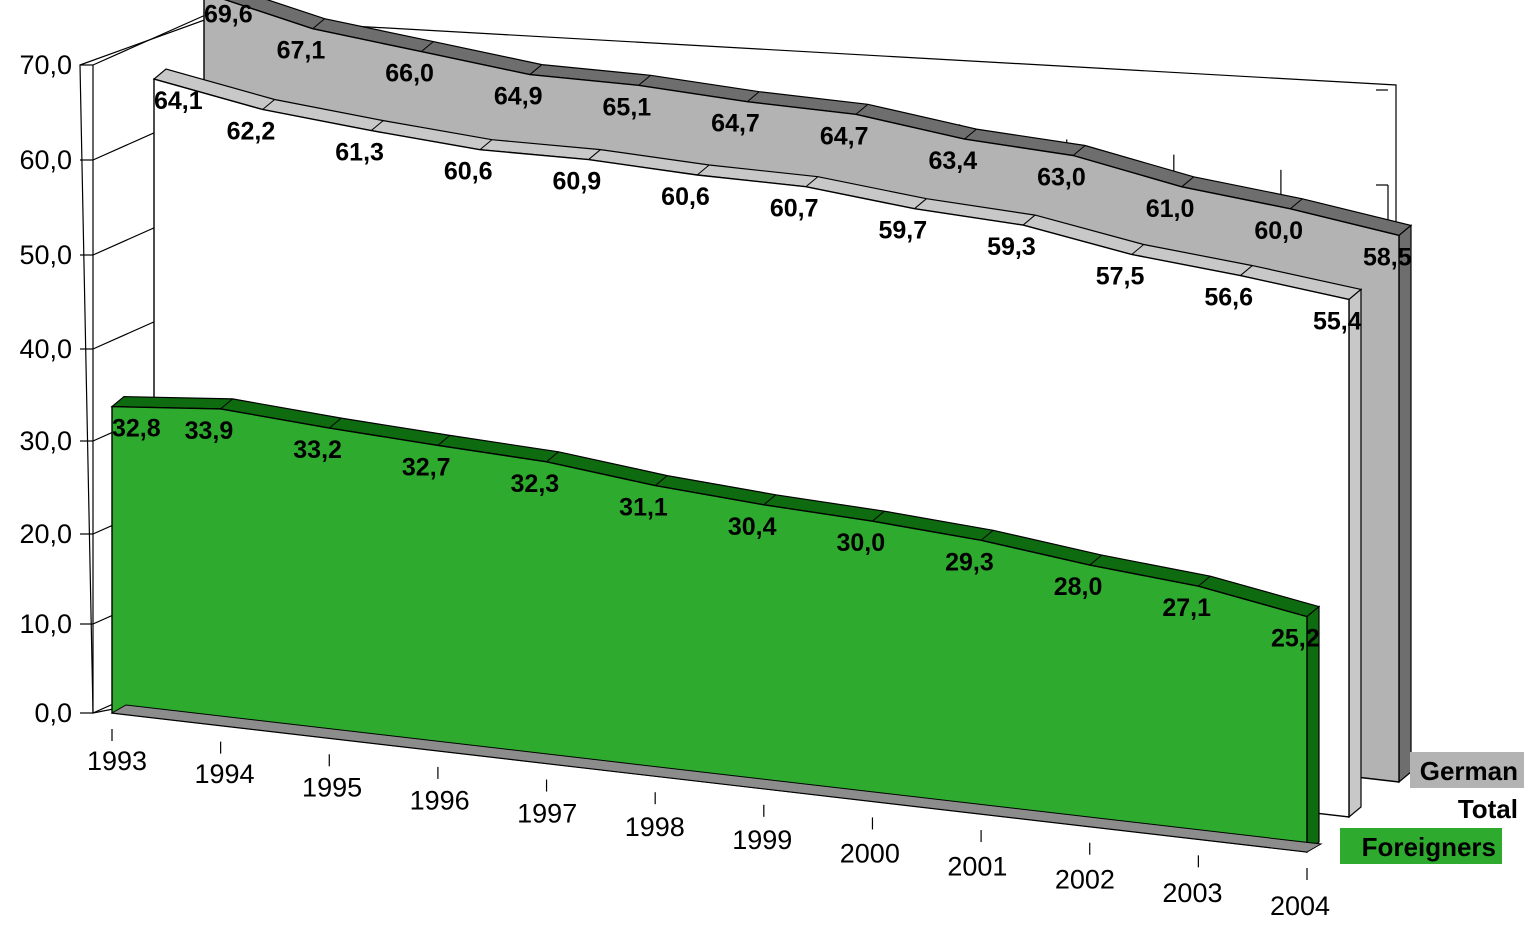 The image size is (1528, 928). I want to click on legend-label-german: German, so click(1469, 771).